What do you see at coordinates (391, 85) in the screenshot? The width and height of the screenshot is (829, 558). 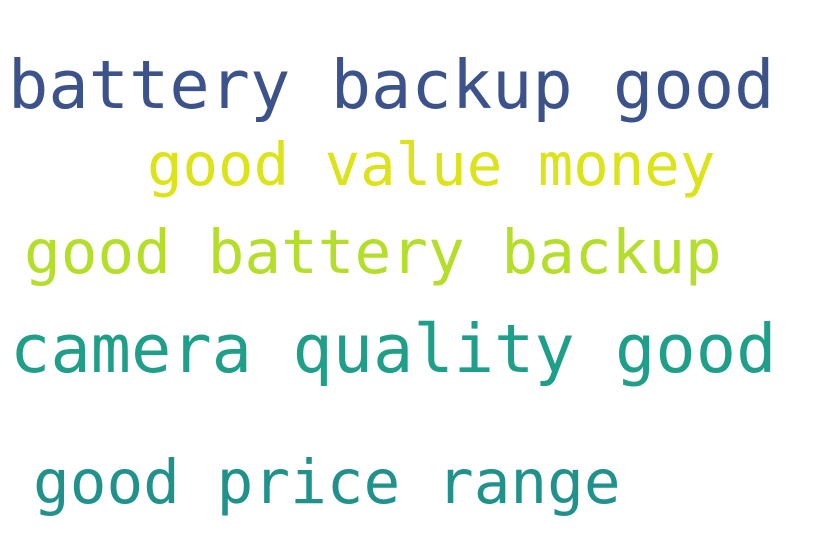 I see `phrase-battery-backup-good: battery backup good` at bounding box center [391, 85].